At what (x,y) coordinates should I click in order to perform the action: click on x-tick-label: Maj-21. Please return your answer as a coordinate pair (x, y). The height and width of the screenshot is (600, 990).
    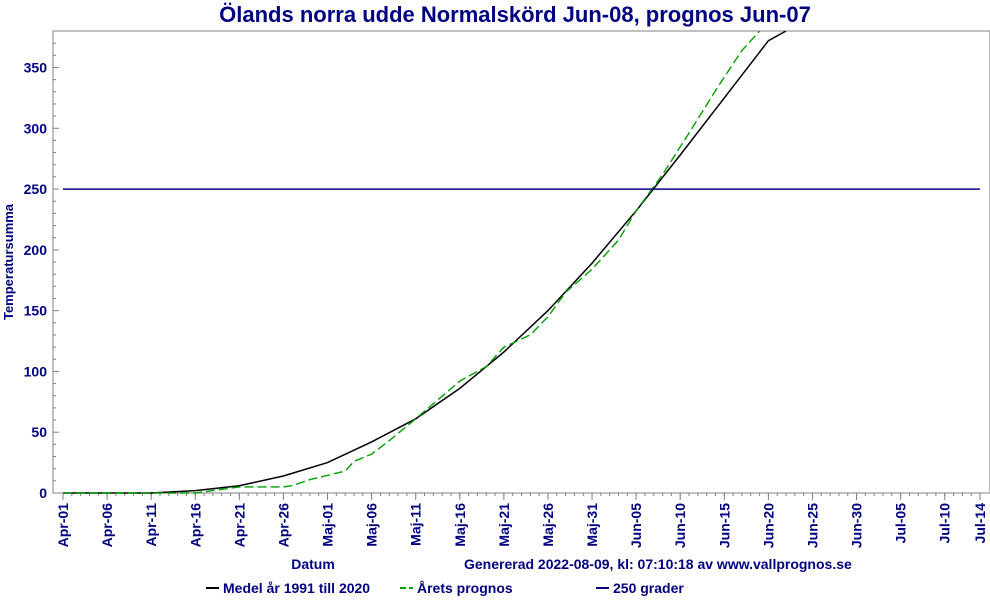
    Looking at the image, I should click on (504, 525).